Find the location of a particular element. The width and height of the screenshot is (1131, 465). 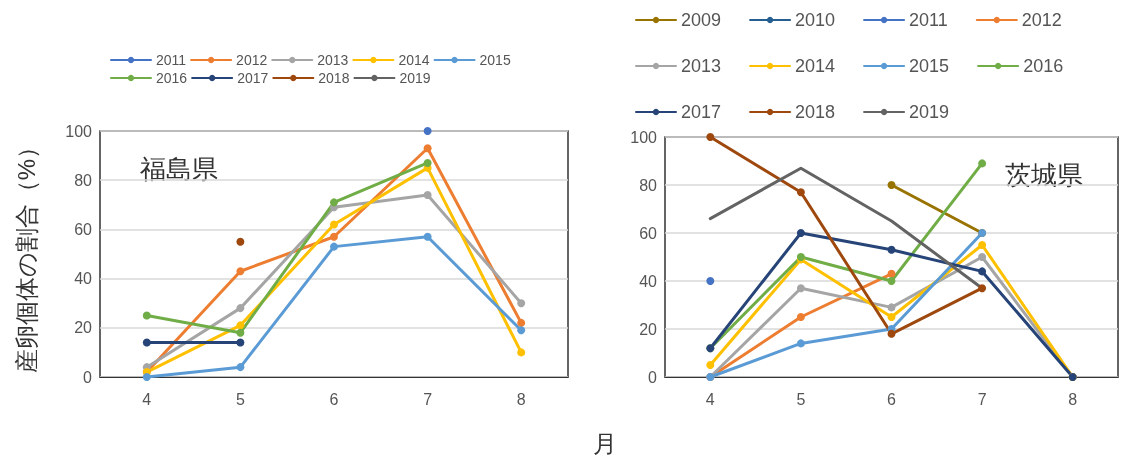

legend-label: 2010 is located at coordinates (815, 20).